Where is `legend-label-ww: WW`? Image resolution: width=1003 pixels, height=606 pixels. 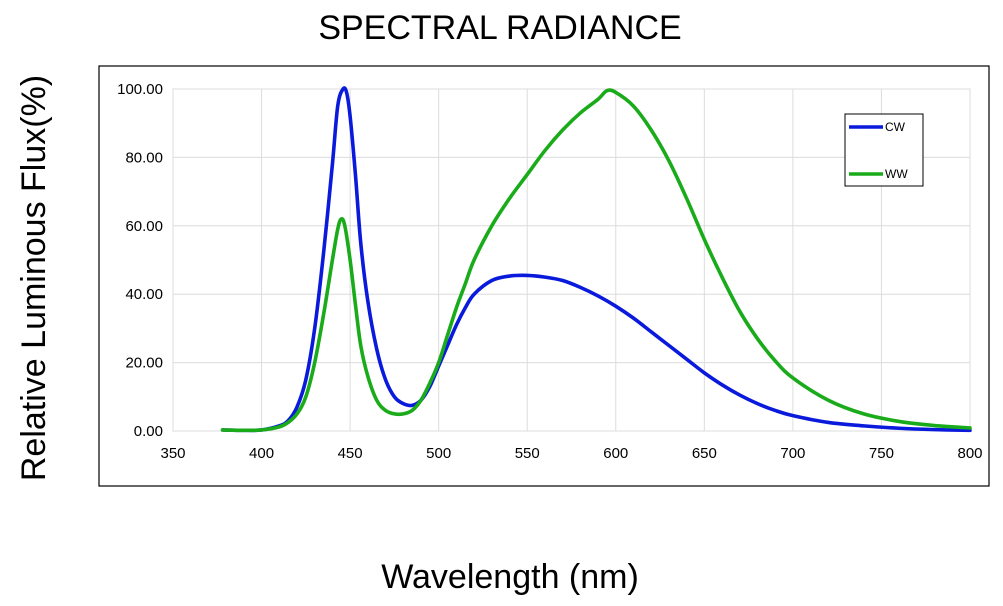 legend-label-ww: WW is located at coordinates (896, 174).